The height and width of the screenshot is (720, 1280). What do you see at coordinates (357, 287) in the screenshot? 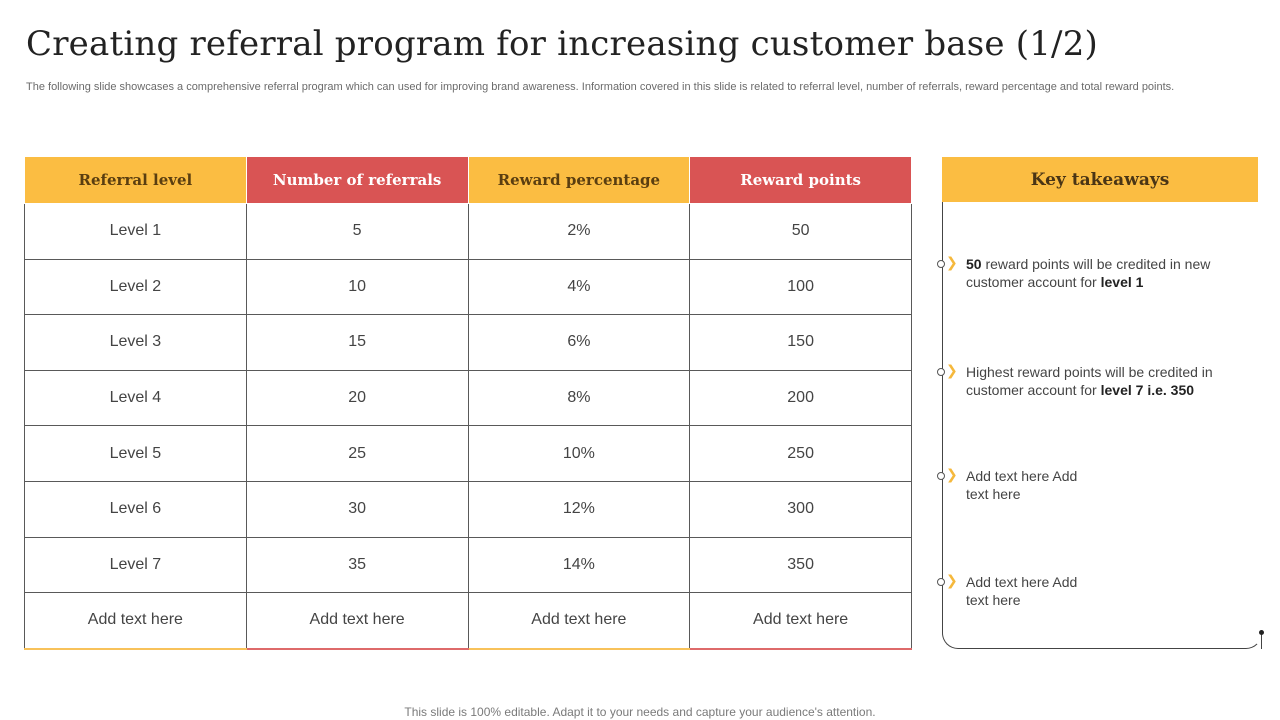
I see `cell-number-of-referrals: 10` at bounding box center [357, 287].